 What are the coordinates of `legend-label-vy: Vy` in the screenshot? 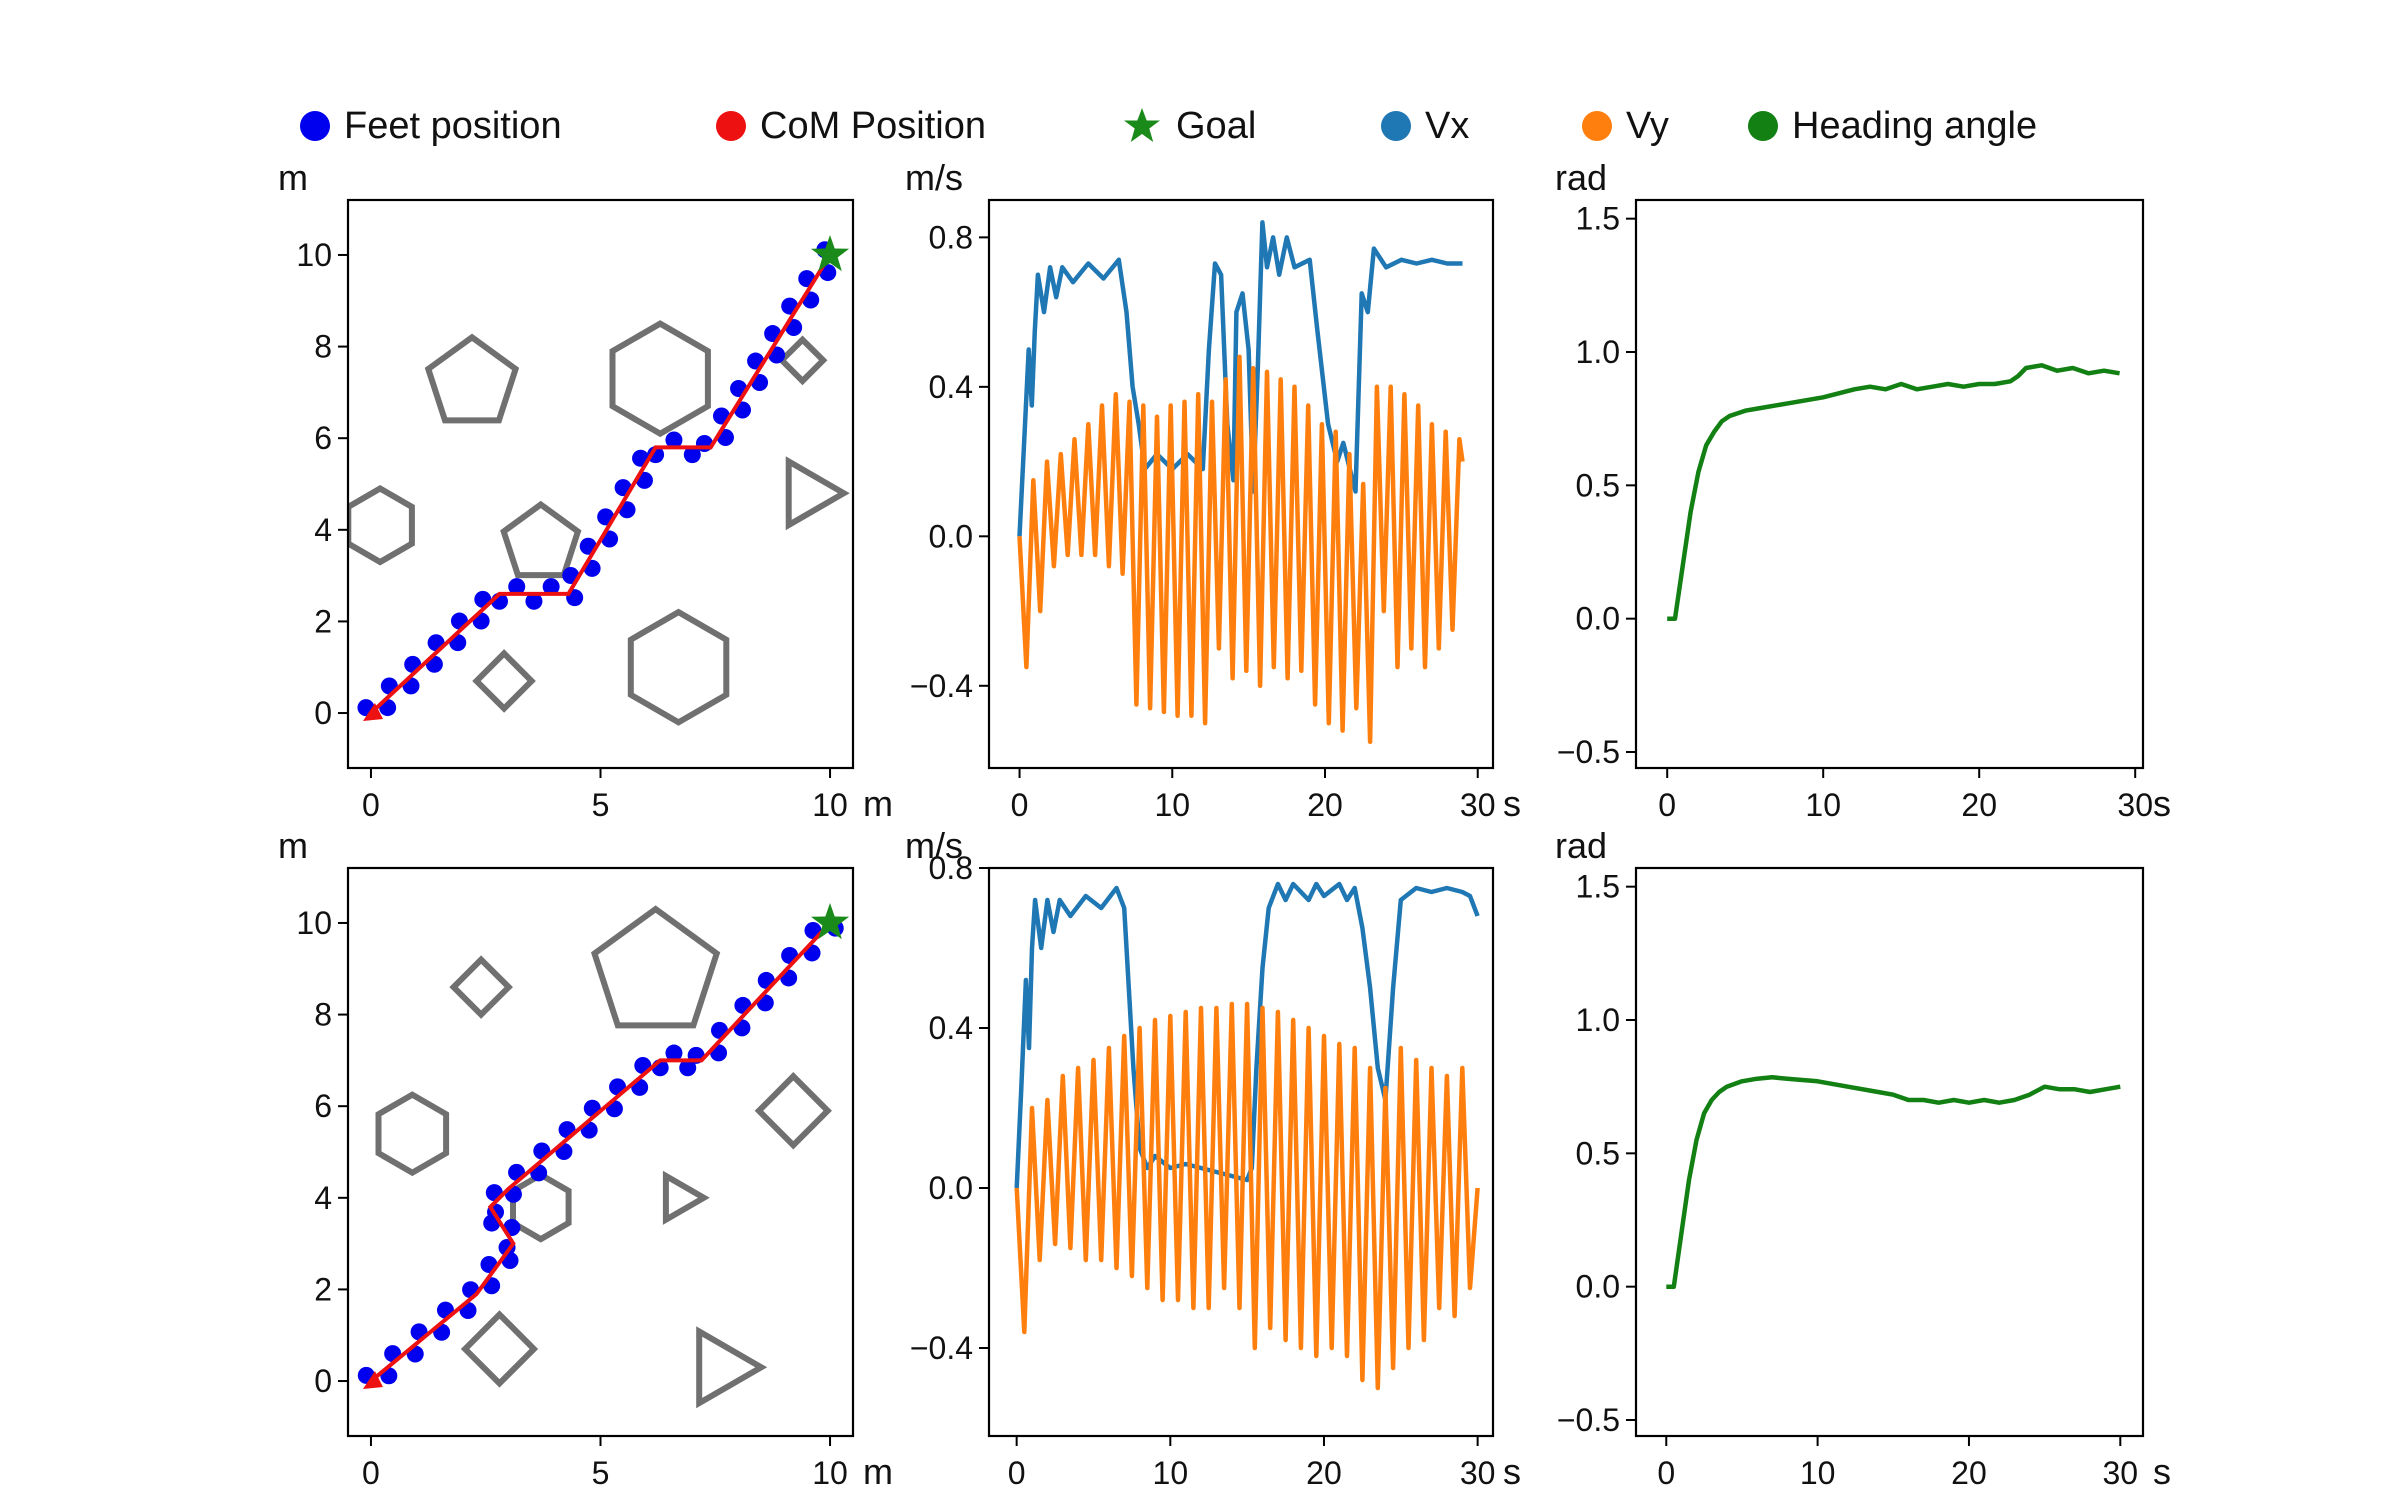 It's located at (1647, 125).